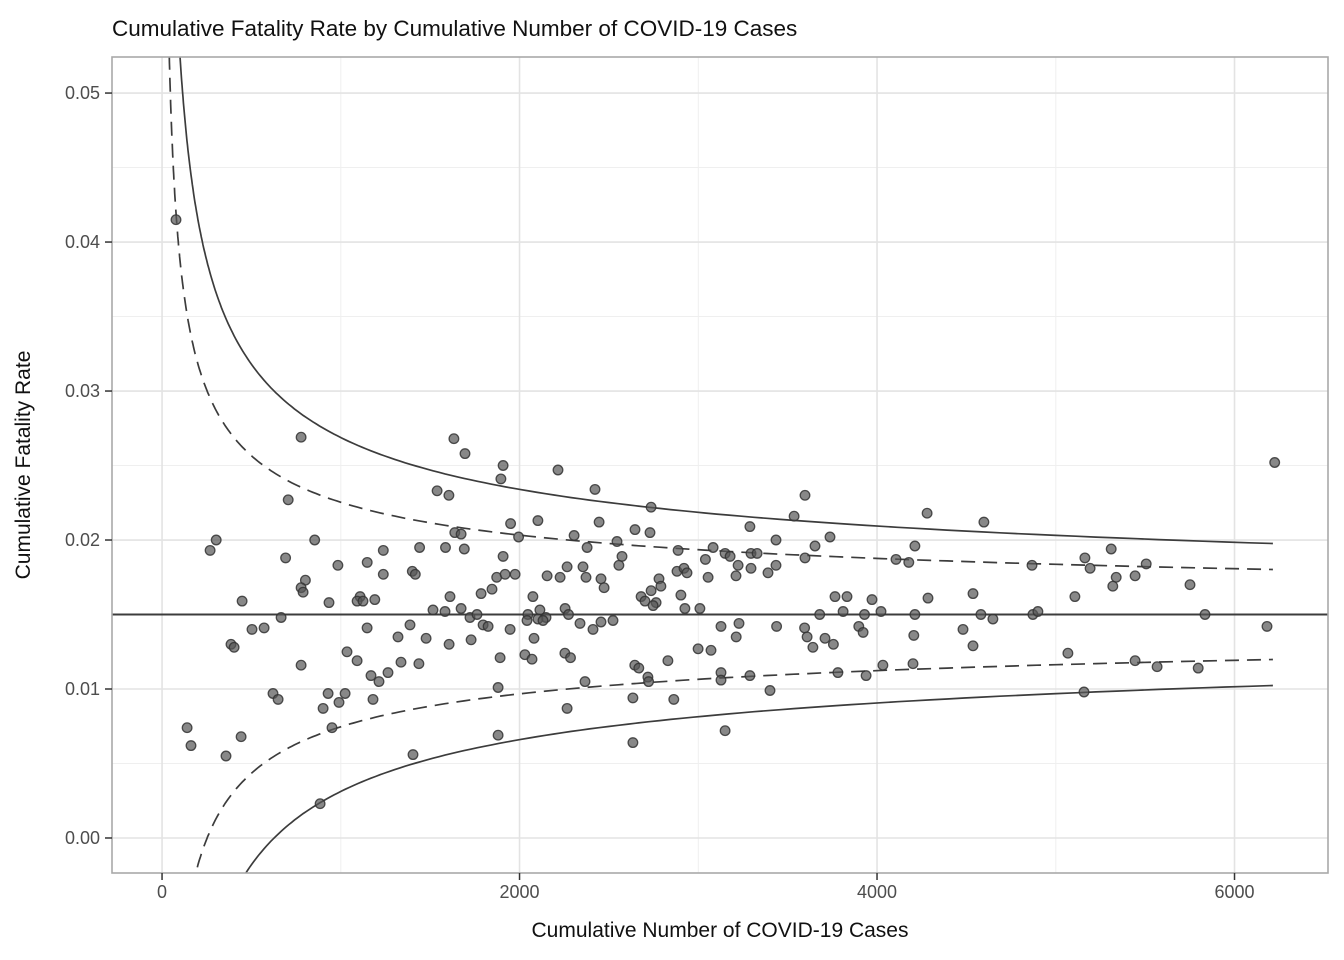 This screenshot has width=1344, height=960. Describe the element at coordinates (82, 838) in the screenshot. I see `y-tick-label: 0.00` at that location.